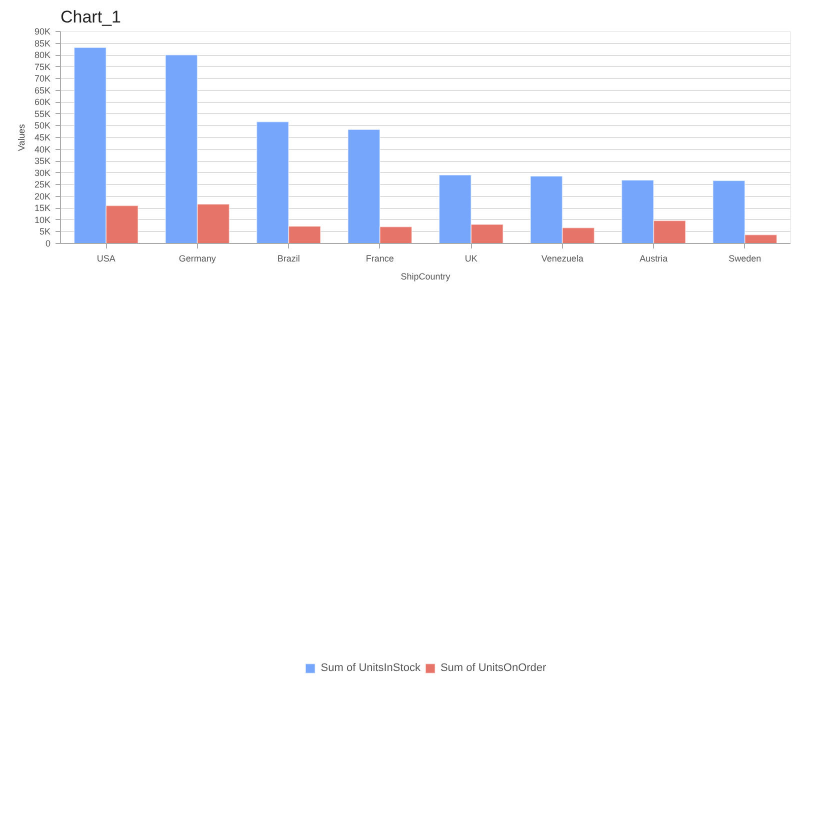 The width and height of the screenshot is (834, 817). I want to click on x-tick-label: USA, so click(106, 259).